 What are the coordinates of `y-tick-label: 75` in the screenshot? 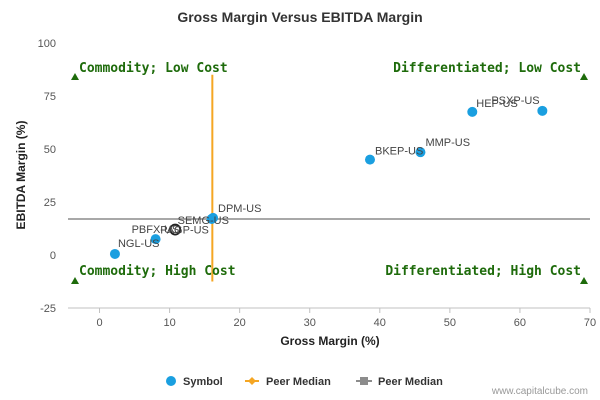 It's located at (50, 97).